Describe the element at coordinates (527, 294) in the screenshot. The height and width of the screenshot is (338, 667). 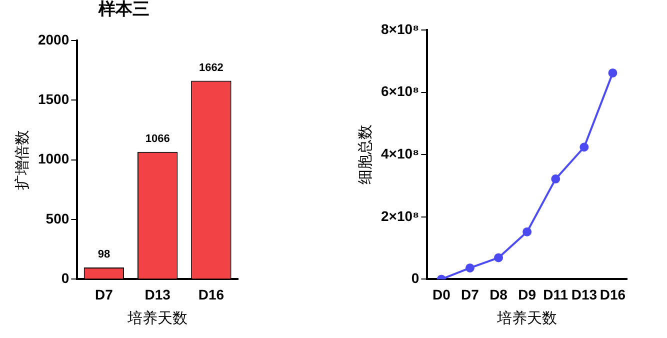
I see `x-tick-label: D9` at that location.